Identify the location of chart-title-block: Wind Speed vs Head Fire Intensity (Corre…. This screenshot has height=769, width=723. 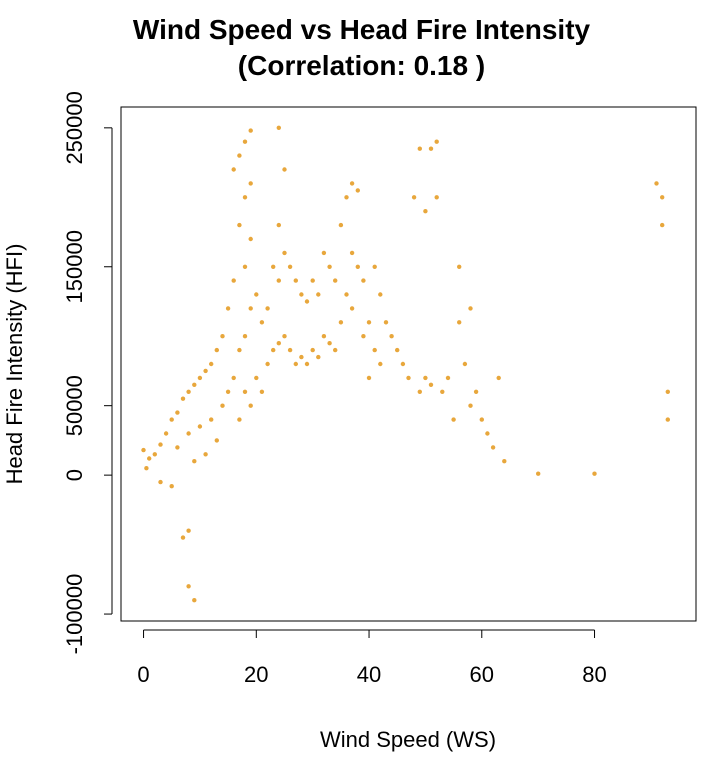
(361, 48).